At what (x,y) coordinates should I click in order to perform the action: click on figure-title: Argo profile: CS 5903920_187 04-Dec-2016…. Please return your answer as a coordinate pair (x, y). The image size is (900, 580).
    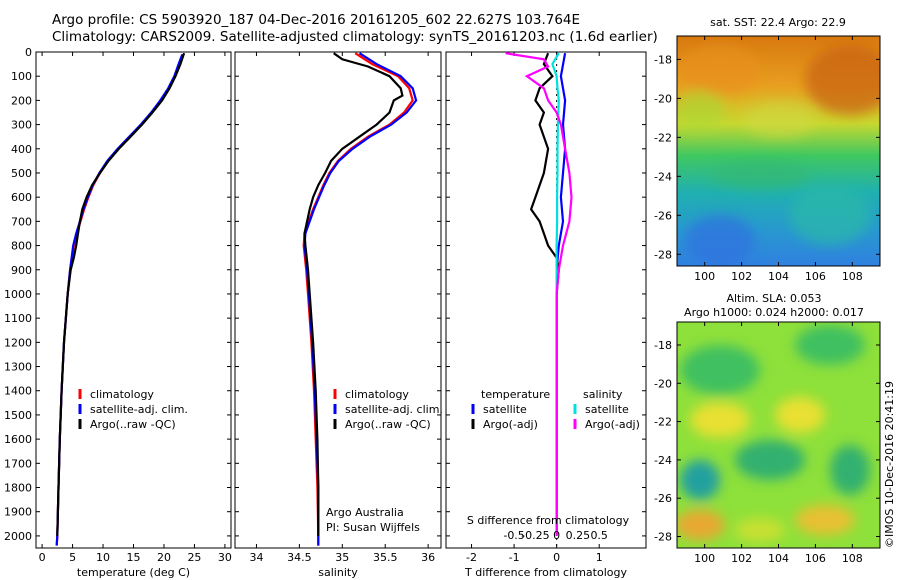
    Looking at the image, I should click on (316, 20).